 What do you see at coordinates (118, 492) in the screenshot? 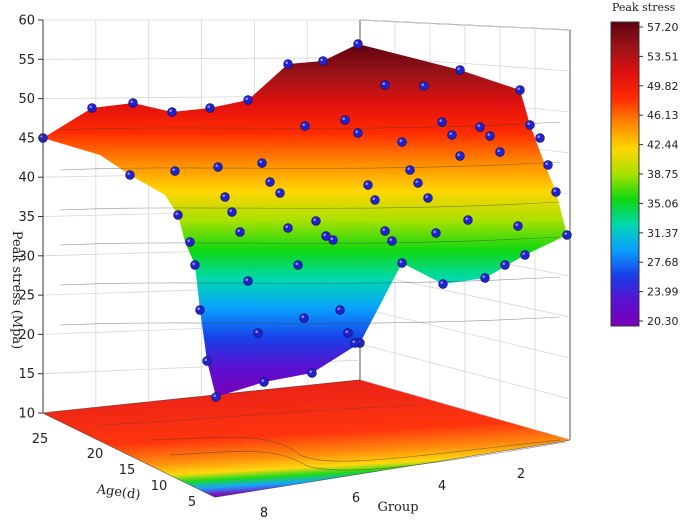
I see `age-axis-label: Age(d)` at bounding box center [118, 492].